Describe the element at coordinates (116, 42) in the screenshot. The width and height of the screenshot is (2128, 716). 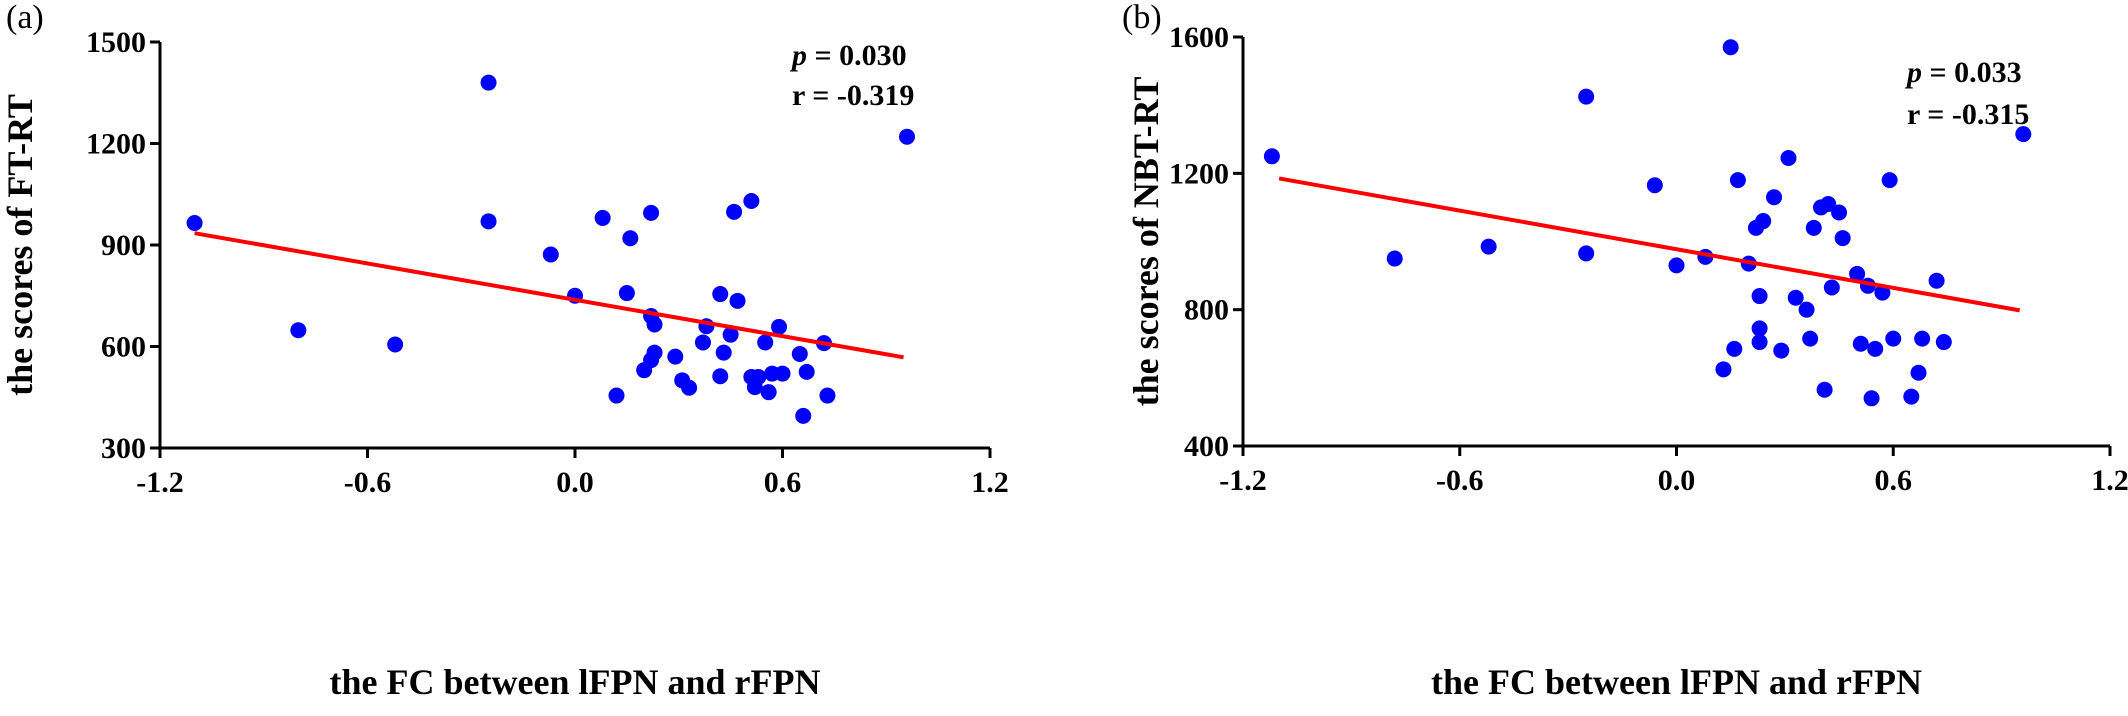
I see `y-tick-label: 1500` at that location.